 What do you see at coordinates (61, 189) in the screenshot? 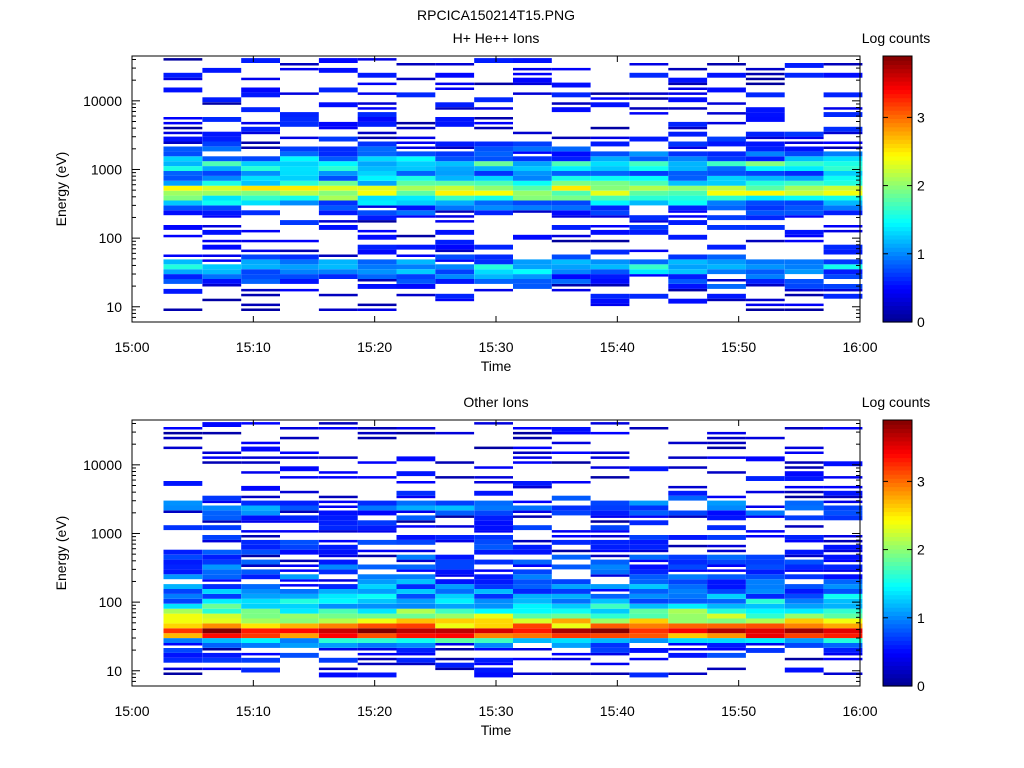
I see `y-axis-label: Energy (eV)` at bounding box center [61, 189].